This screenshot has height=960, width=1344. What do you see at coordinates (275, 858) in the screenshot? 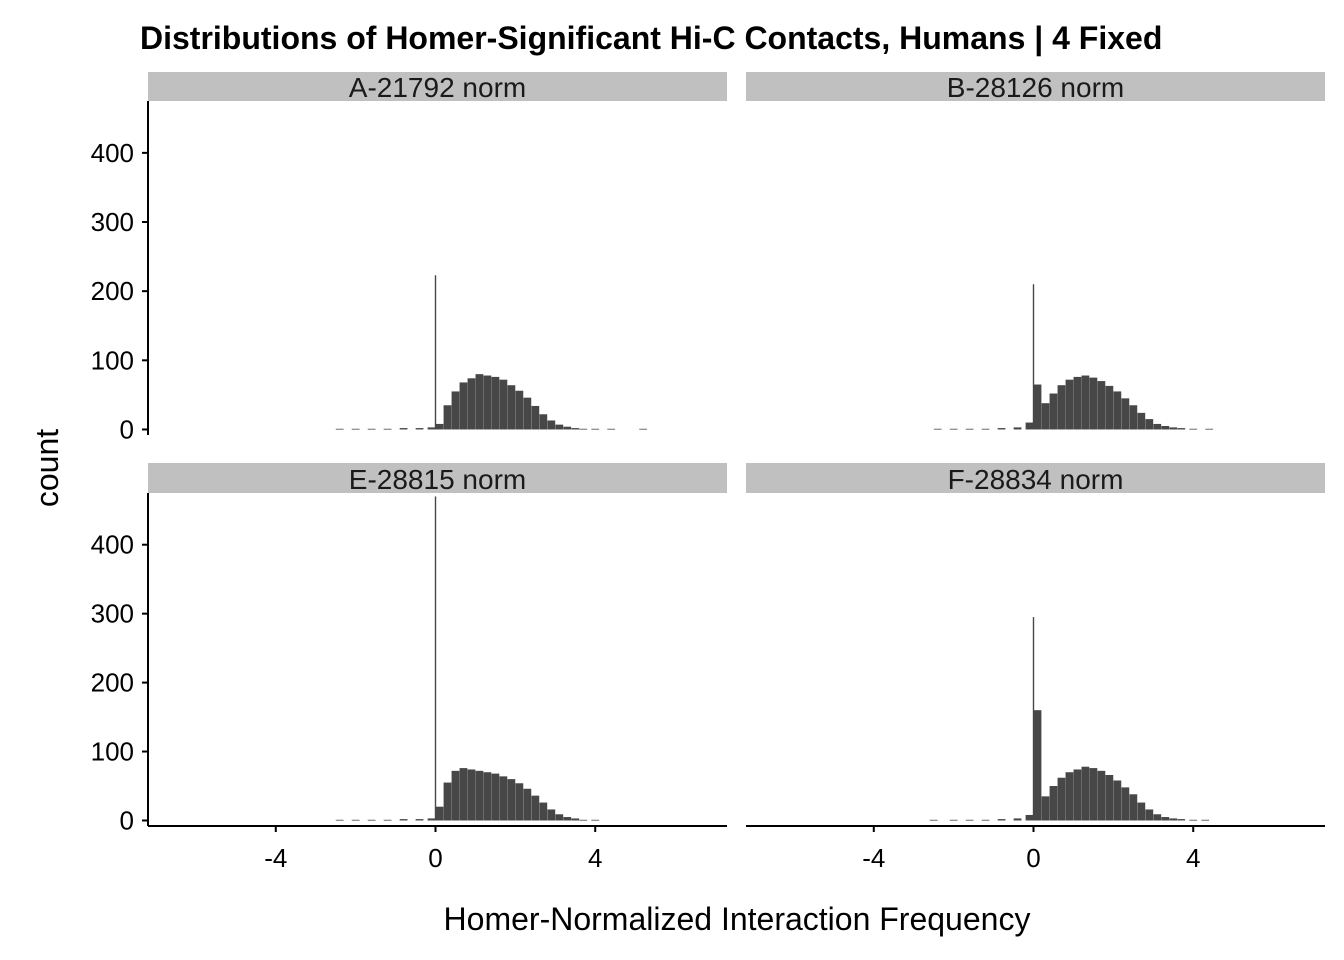
I see `x-tick-label: -4` at bounding box center [275, 858].